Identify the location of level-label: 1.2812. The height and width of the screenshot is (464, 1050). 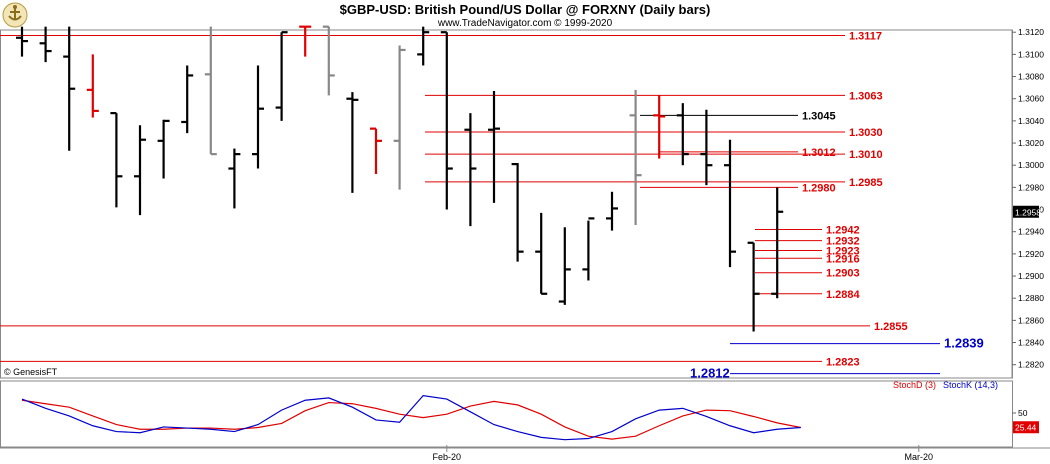
(710, 373).